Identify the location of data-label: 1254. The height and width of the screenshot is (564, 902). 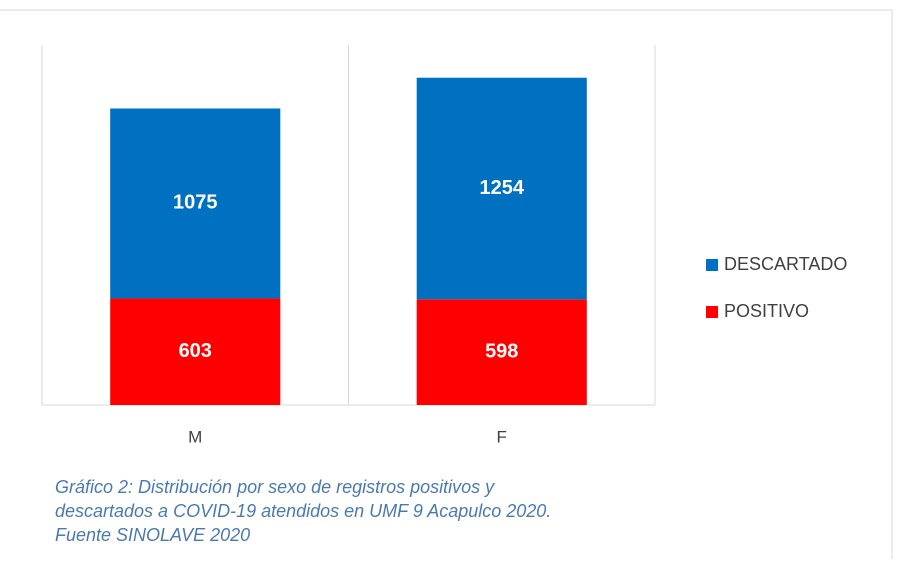
(502, 188).